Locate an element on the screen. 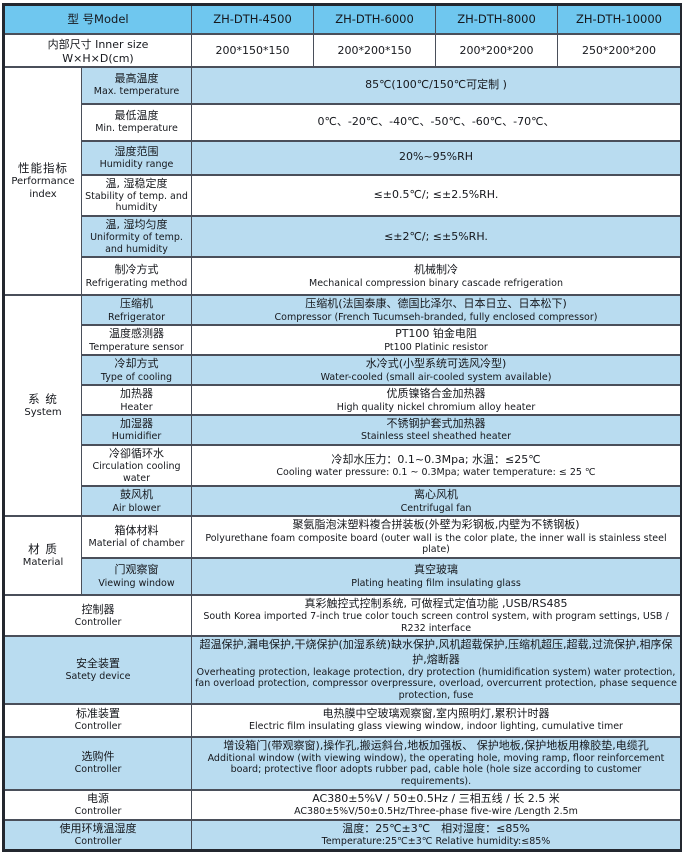 The image size is (682, 855). section-label-en: Performance index is located at coordinates (43, 188).